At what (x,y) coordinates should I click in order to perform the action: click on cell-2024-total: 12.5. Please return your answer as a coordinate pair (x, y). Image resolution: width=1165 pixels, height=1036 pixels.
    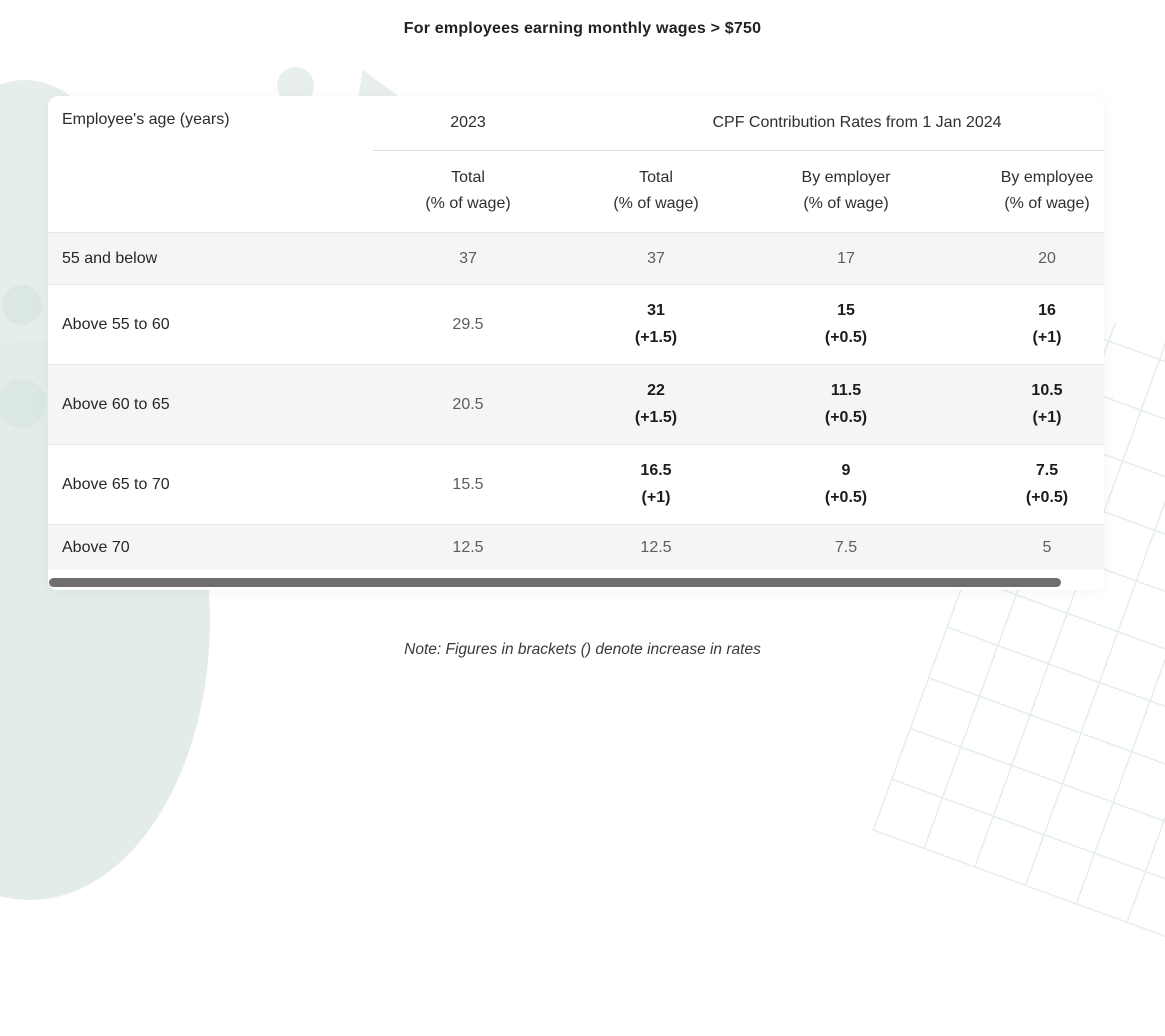
    Looking at the image, I should click on (656, 547).